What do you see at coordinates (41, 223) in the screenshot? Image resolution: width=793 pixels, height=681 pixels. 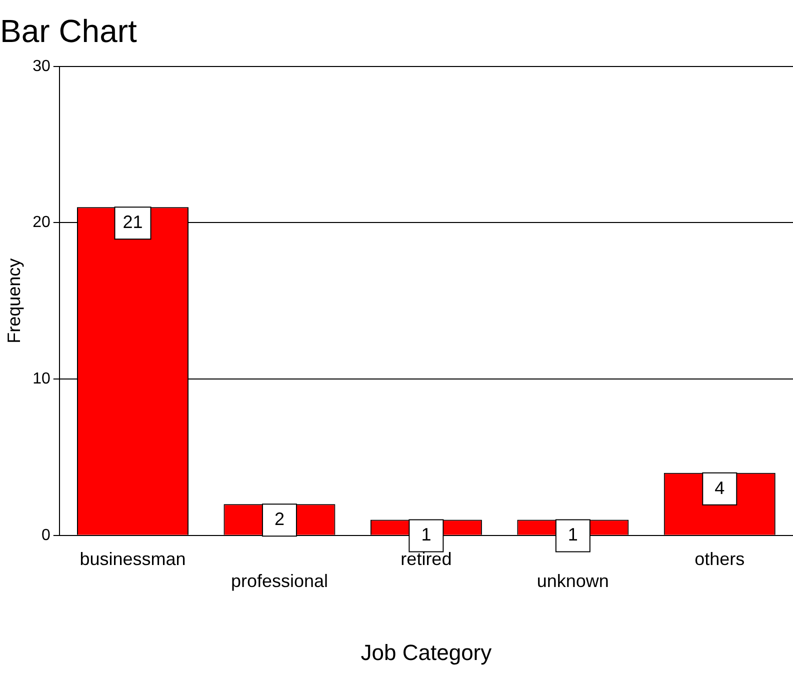 I see `y-tick-label: 20` at bounding box center [41, 223].